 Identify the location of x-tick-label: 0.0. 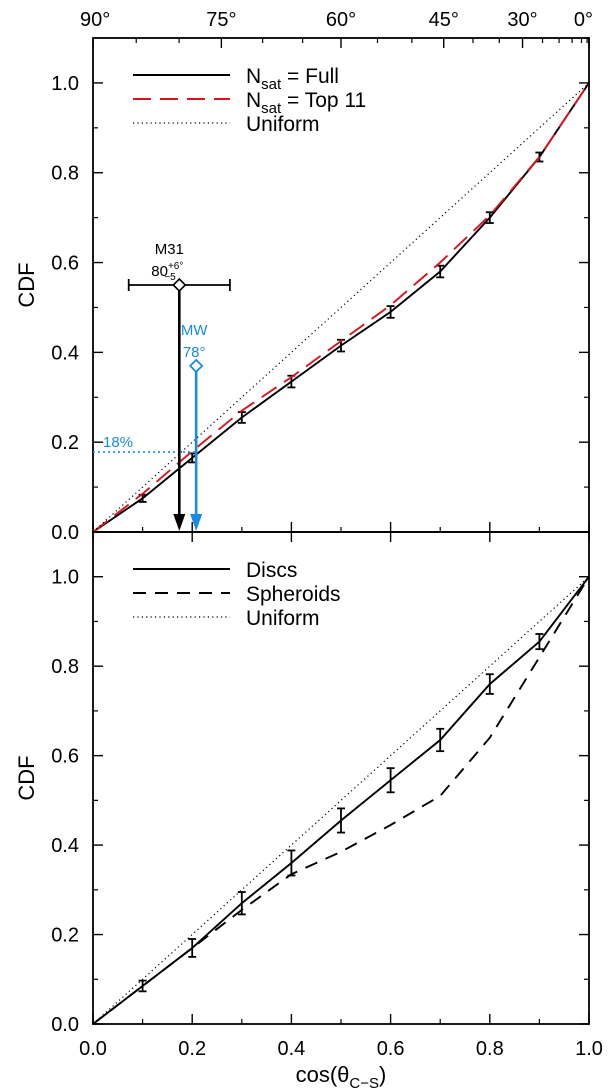
(93, 1049).